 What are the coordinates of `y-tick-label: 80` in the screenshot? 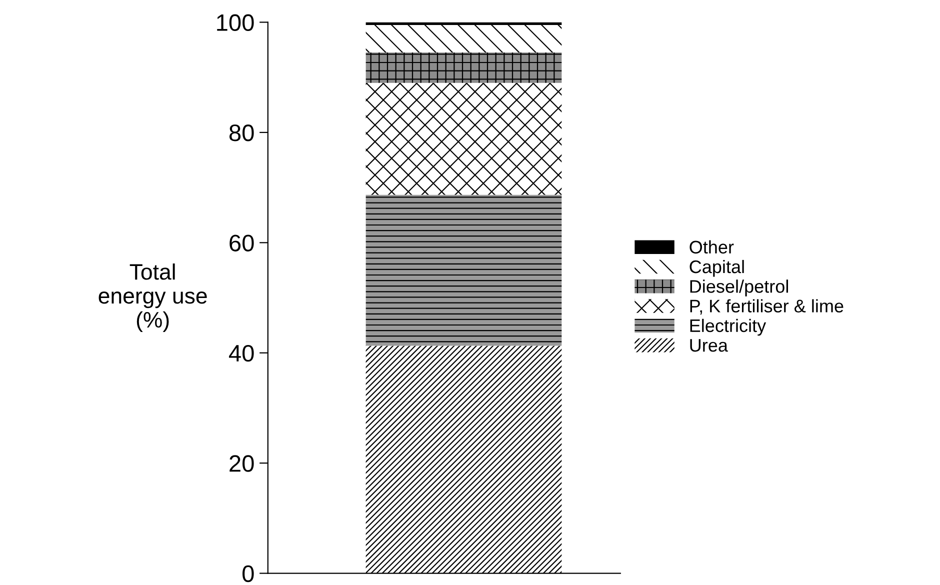 It's located at (241, 133).